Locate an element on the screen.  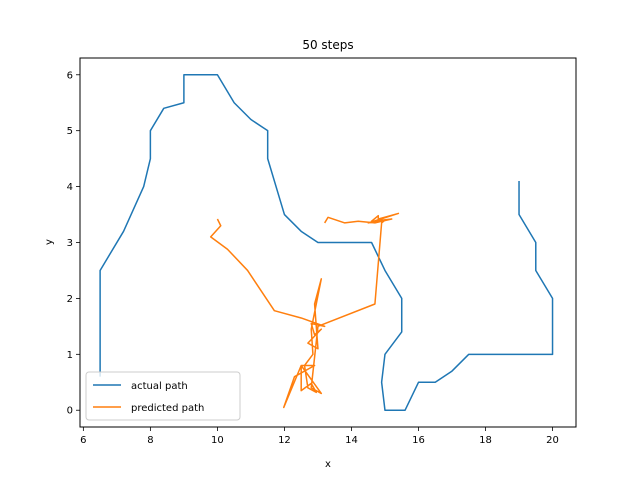
series-line-predicted-path is located at coordinates (304, 310).